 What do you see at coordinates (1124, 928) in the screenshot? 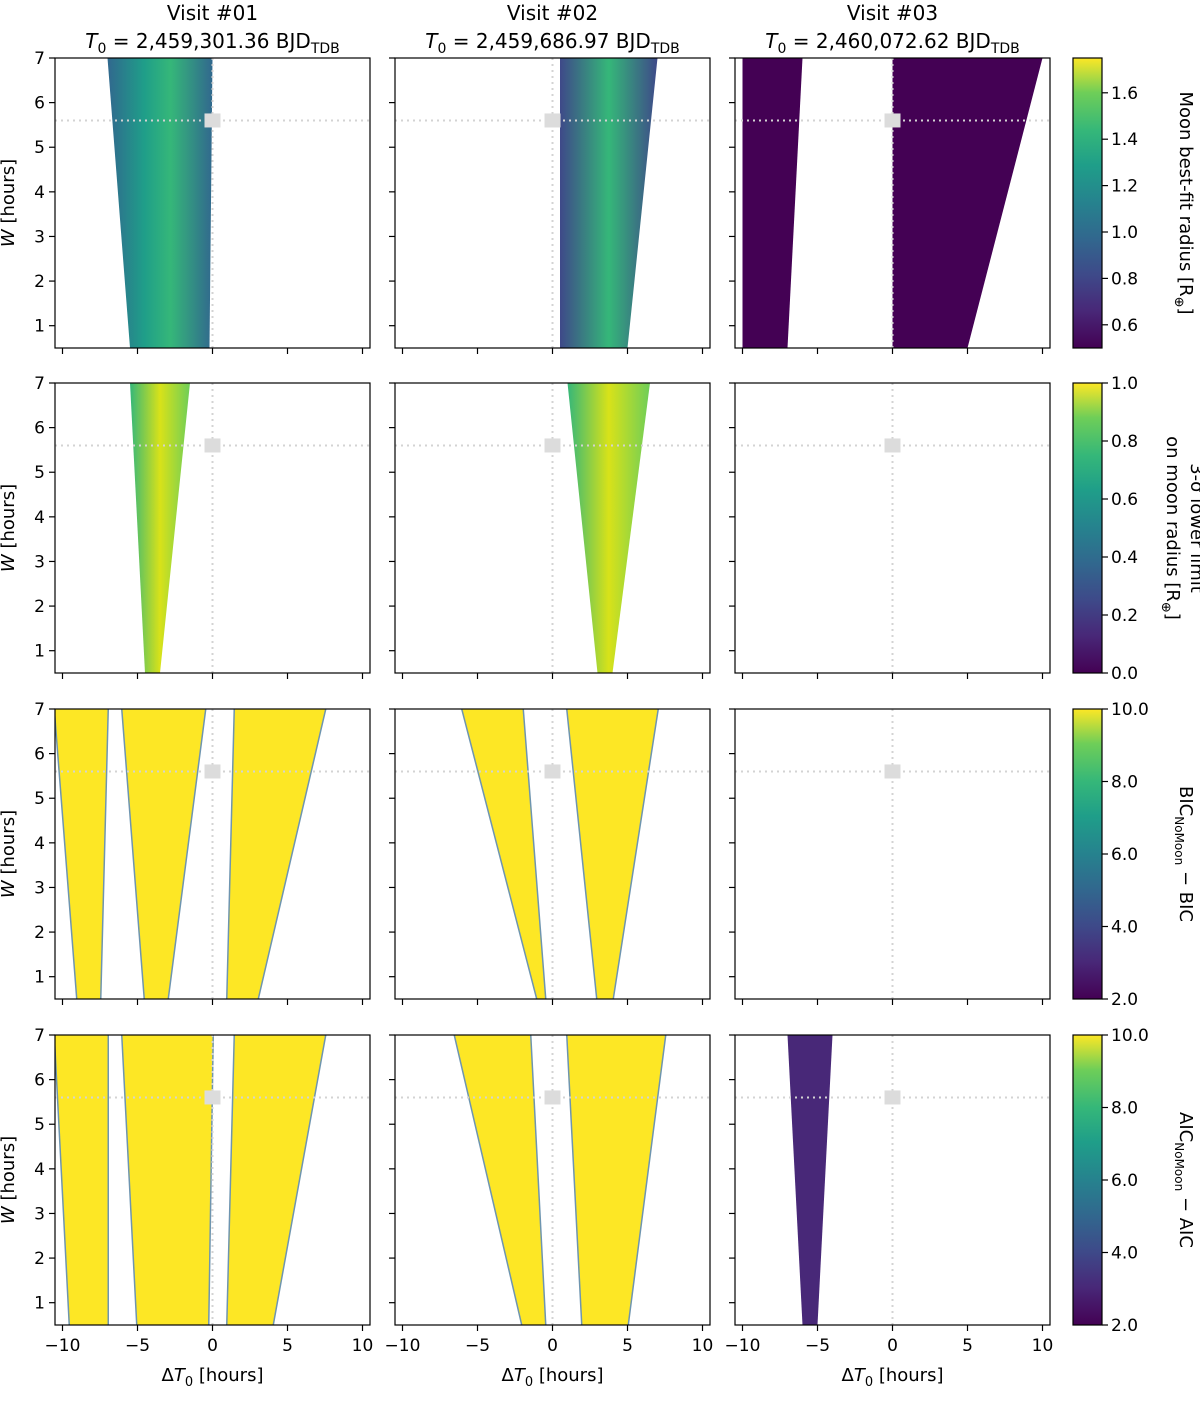
I see `colorbar-tick-label: 4.0` at bounding box center [1124, 928].